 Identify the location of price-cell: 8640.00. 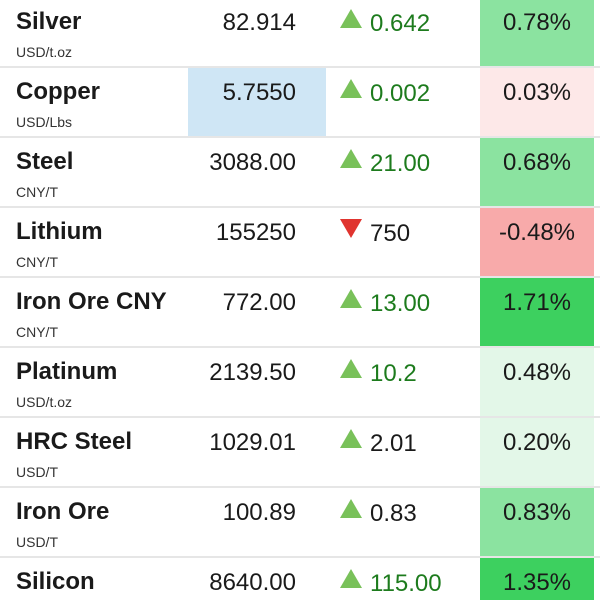
(257, 579).